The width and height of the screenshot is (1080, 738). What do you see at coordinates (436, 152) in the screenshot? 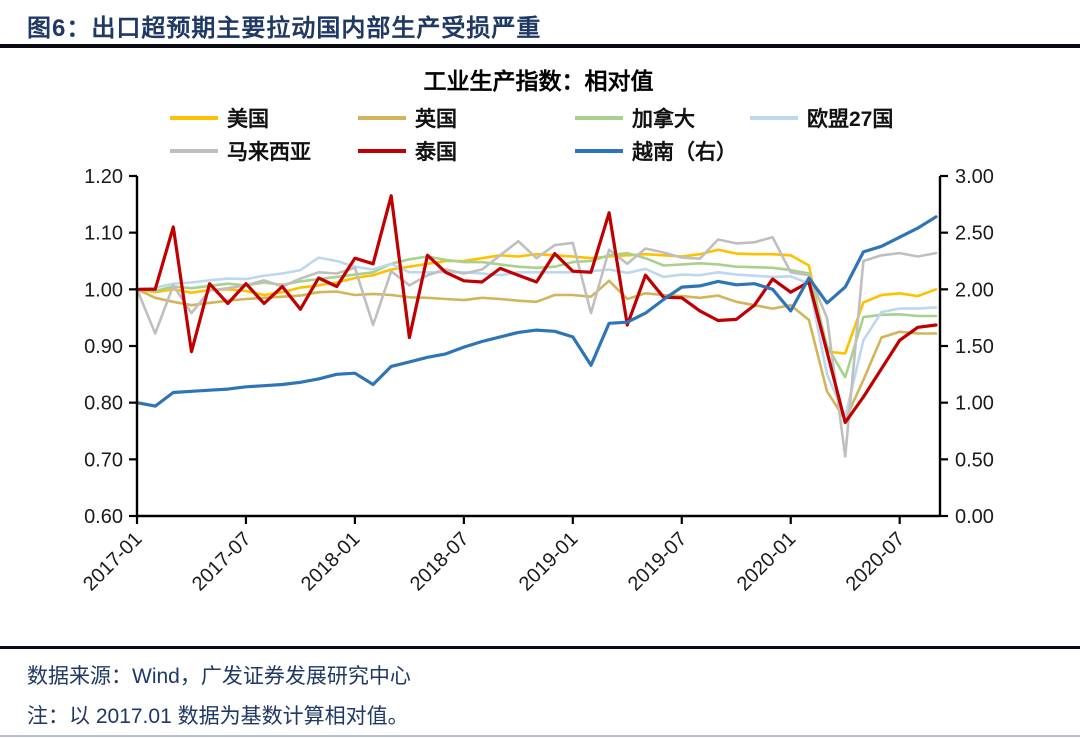
I see `legend-label: 泰国` at bounding box center [436, 152].